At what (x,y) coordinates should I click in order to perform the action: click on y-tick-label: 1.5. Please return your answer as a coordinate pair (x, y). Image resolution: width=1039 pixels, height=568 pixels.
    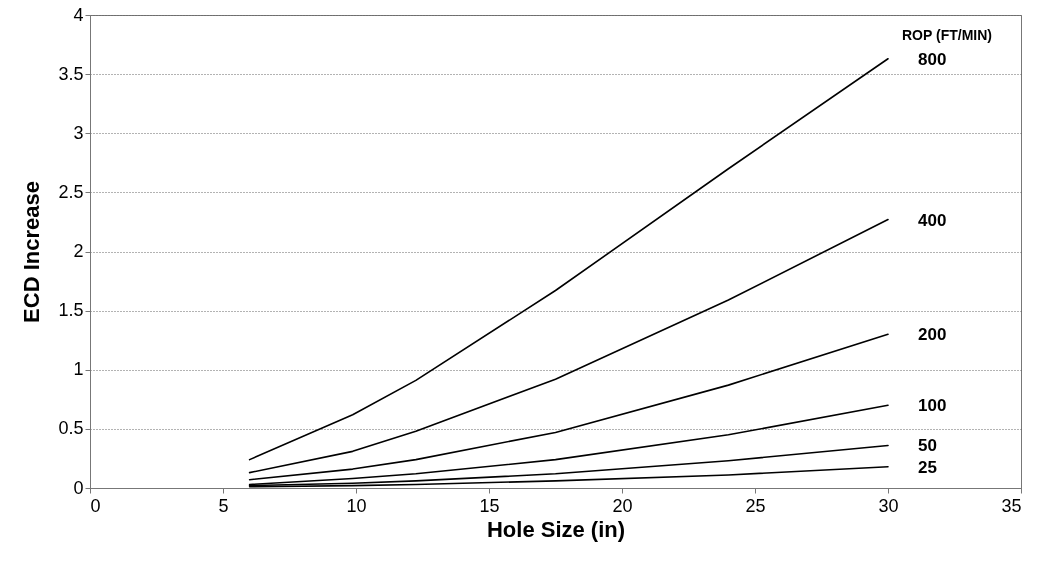
    Looking at the image, I should click on (71, 310).